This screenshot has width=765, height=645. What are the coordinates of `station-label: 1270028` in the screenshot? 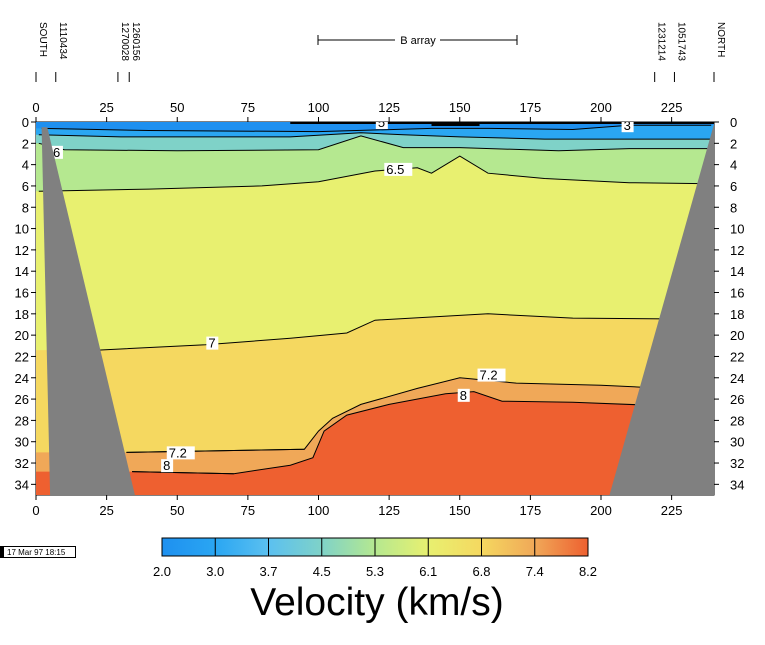 It's located at (124, 41).